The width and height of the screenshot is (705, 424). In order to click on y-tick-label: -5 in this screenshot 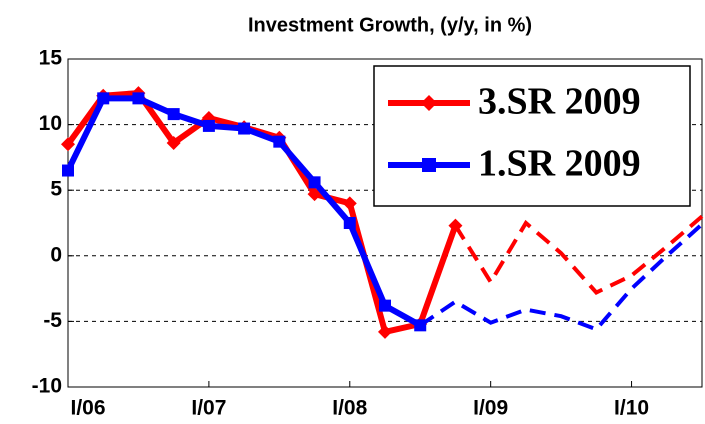, I will do `click(52, 320)`.